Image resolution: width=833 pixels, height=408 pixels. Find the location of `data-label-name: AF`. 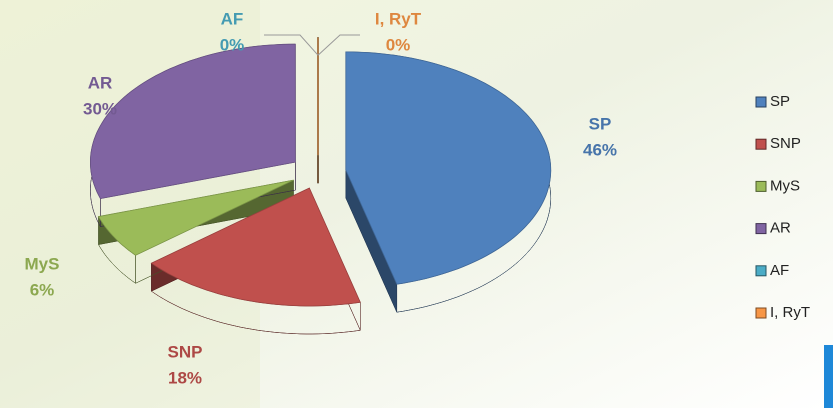

data-label-name: AF is located at coordinates (232, 18).